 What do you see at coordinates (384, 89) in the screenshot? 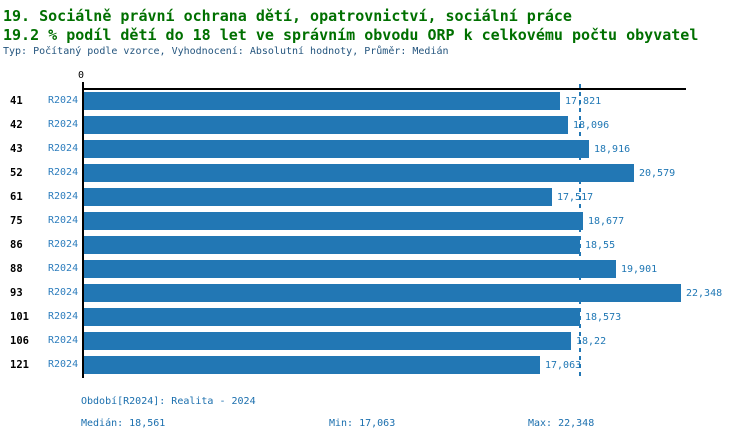
I see `x-axis-line` at bounding box center [384, 89].